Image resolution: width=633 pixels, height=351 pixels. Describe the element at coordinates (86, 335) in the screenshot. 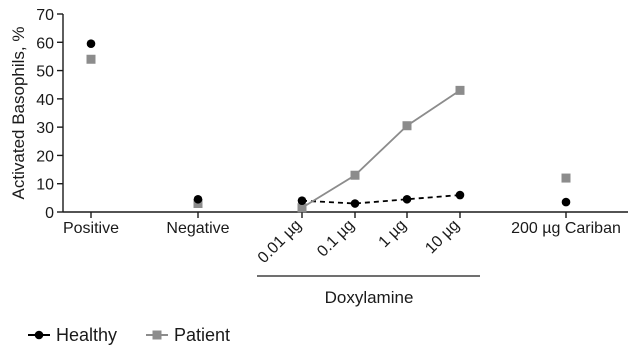

I see `legend-label-healthy: Healthy` at that location.